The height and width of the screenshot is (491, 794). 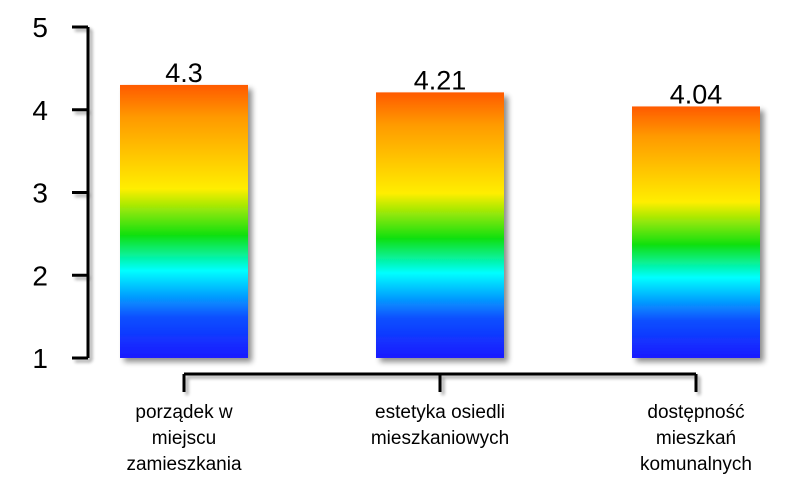 I want to click on y-tick-label: 5, so click(x=40, y=27).